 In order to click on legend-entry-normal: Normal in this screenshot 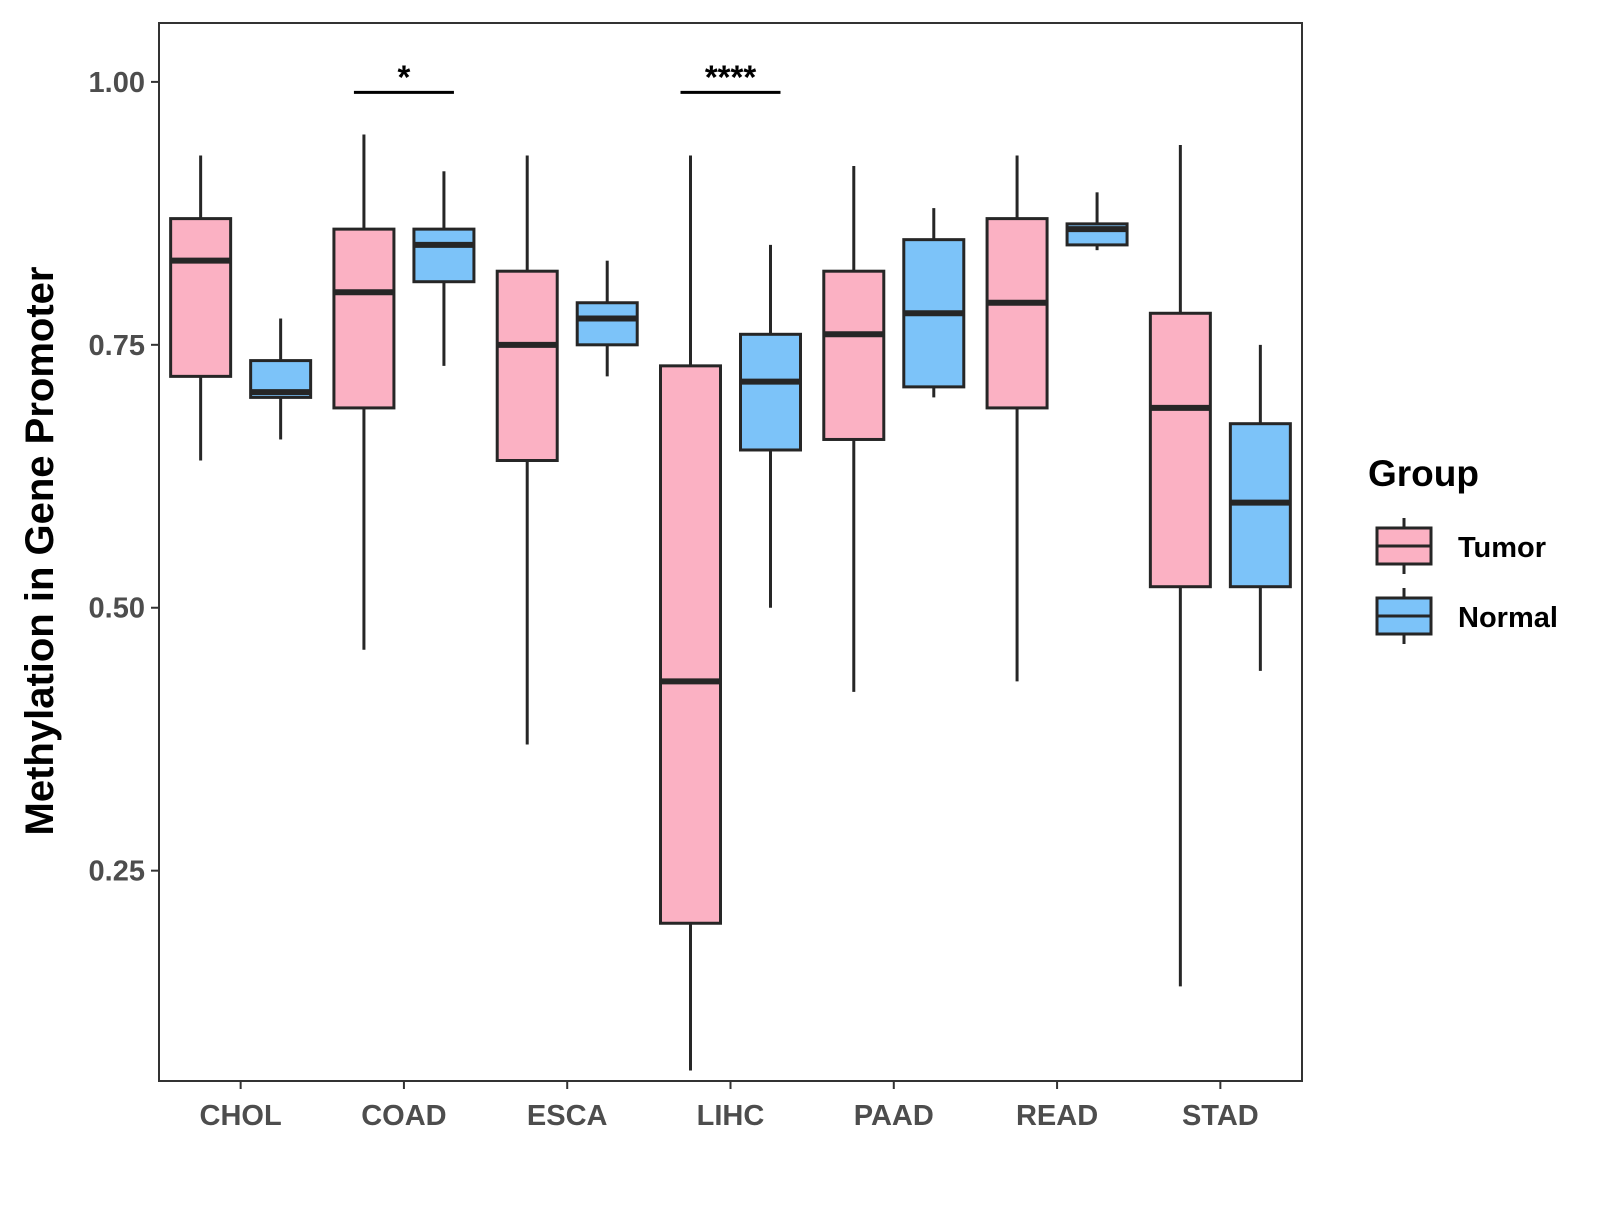, I will do `click(1466, 616)`.